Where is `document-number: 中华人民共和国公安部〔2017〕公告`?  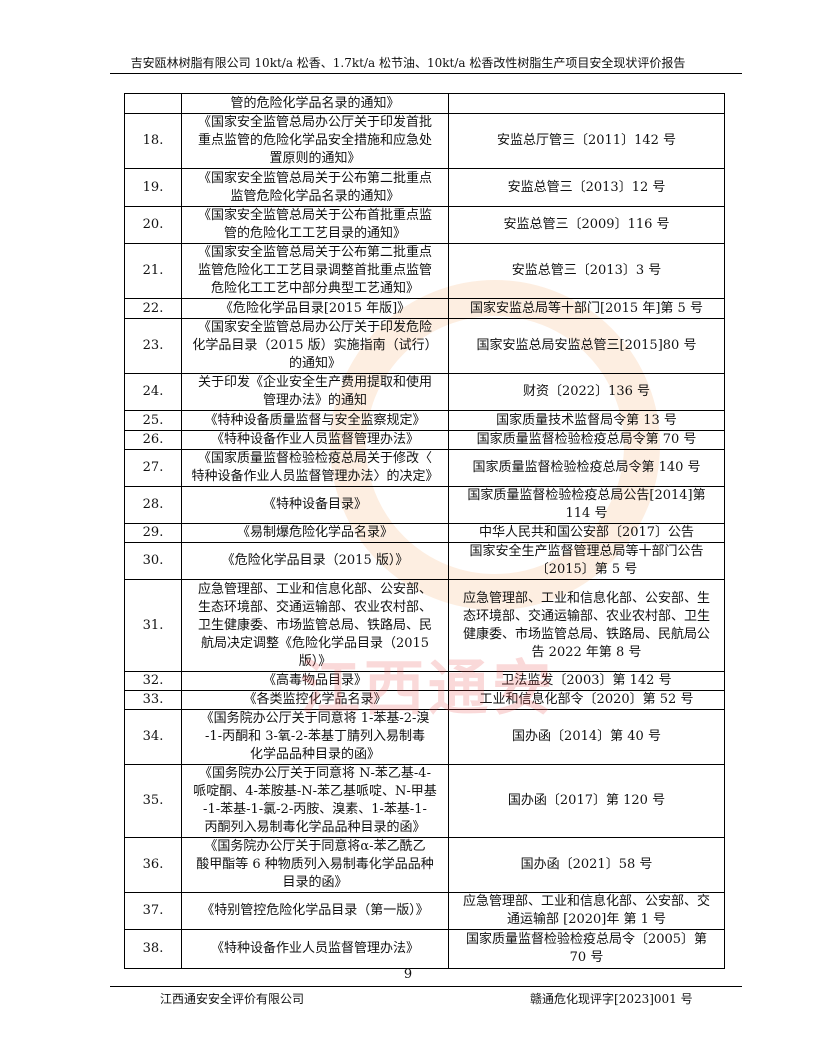 document-number: 中华人民共和国公安部〔2017〕公告 is located at coordinates (586, 533).